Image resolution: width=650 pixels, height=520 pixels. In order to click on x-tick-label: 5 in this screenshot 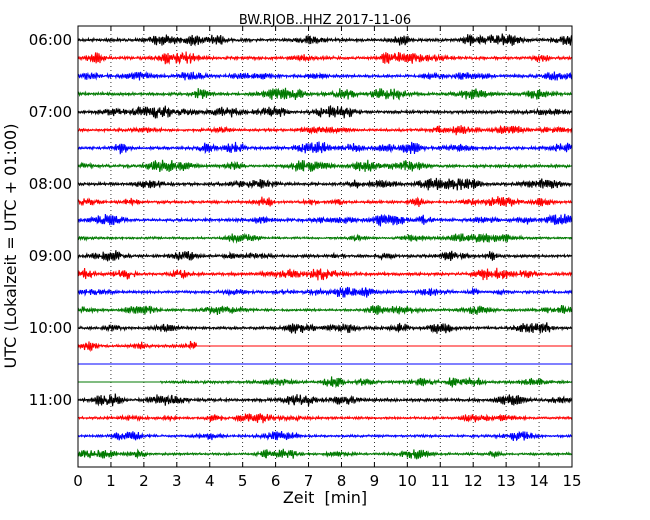, I will do `click(243, 481)`.